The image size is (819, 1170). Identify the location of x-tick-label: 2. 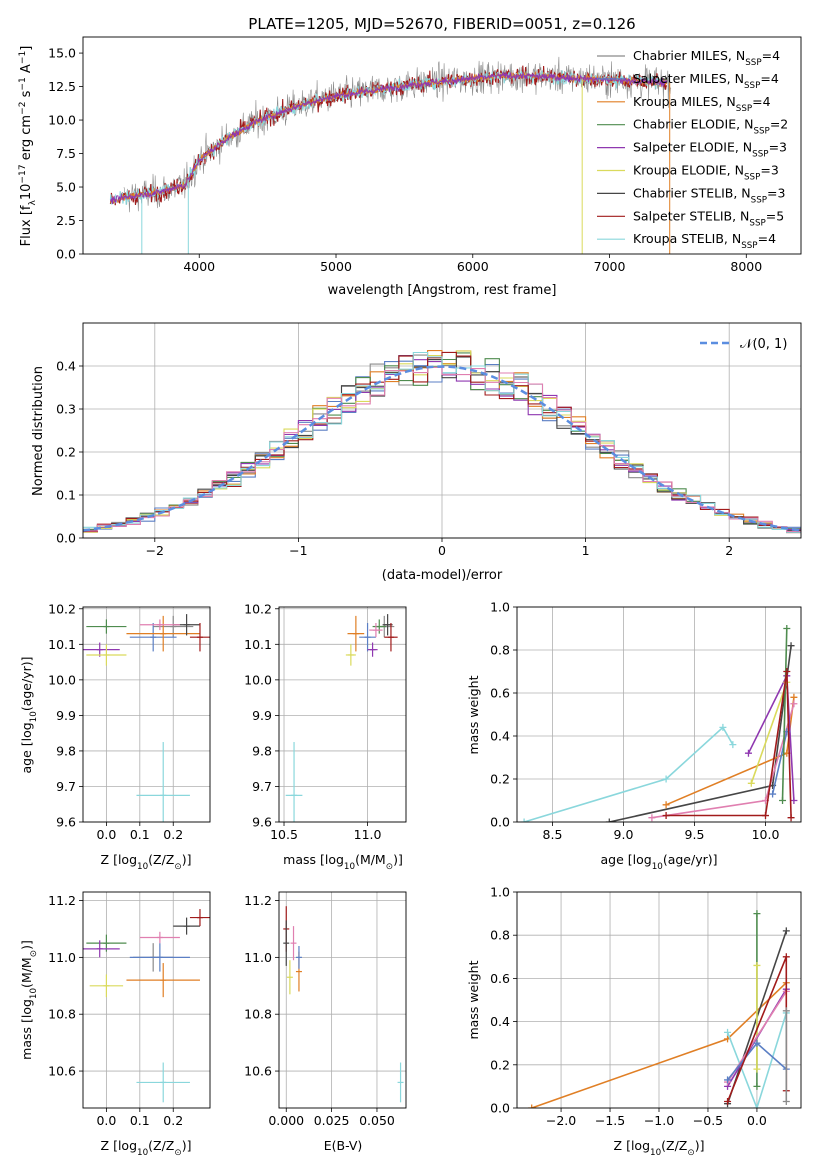
(729, 550).